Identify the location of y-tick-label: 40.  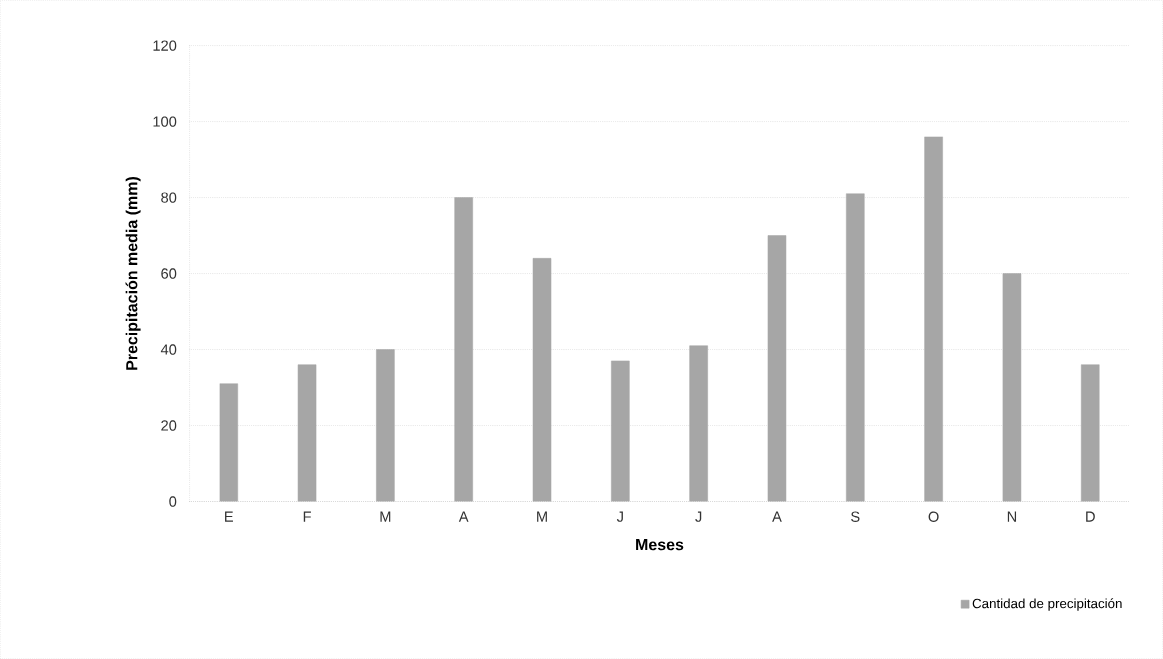
(168, 349).